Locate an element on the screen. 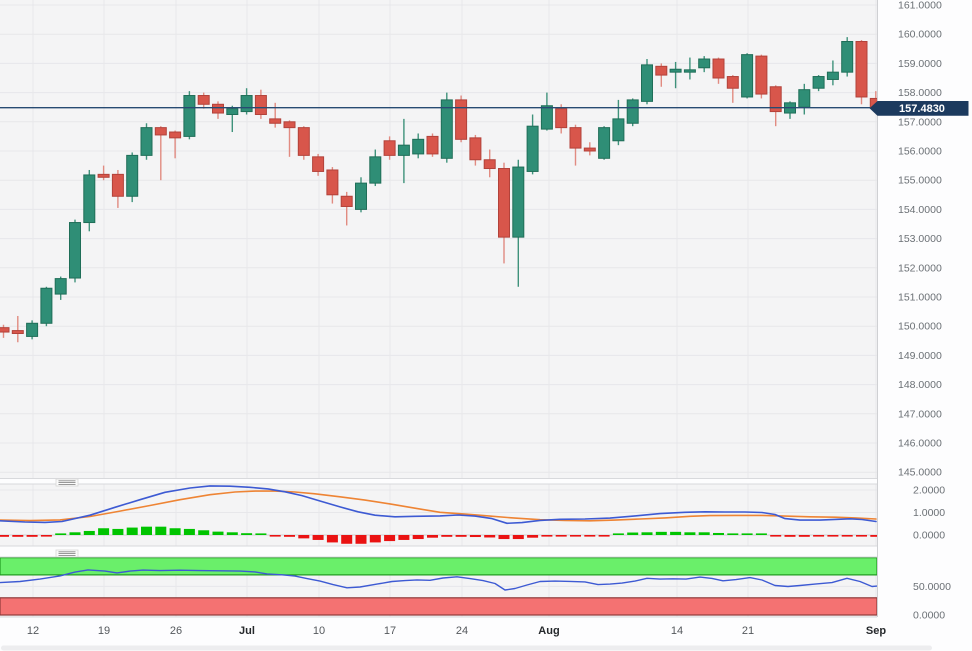 This screenshot has height=651, width=972. price-axis-label: 155.0000 is located at coordinates (920, 181).